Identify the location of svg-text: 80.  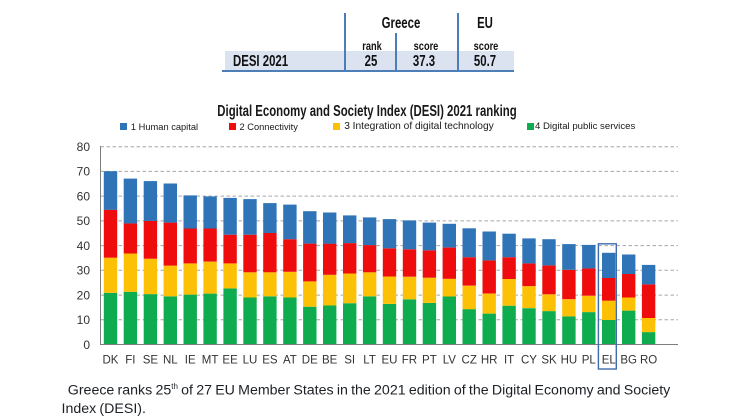
(84, 147).